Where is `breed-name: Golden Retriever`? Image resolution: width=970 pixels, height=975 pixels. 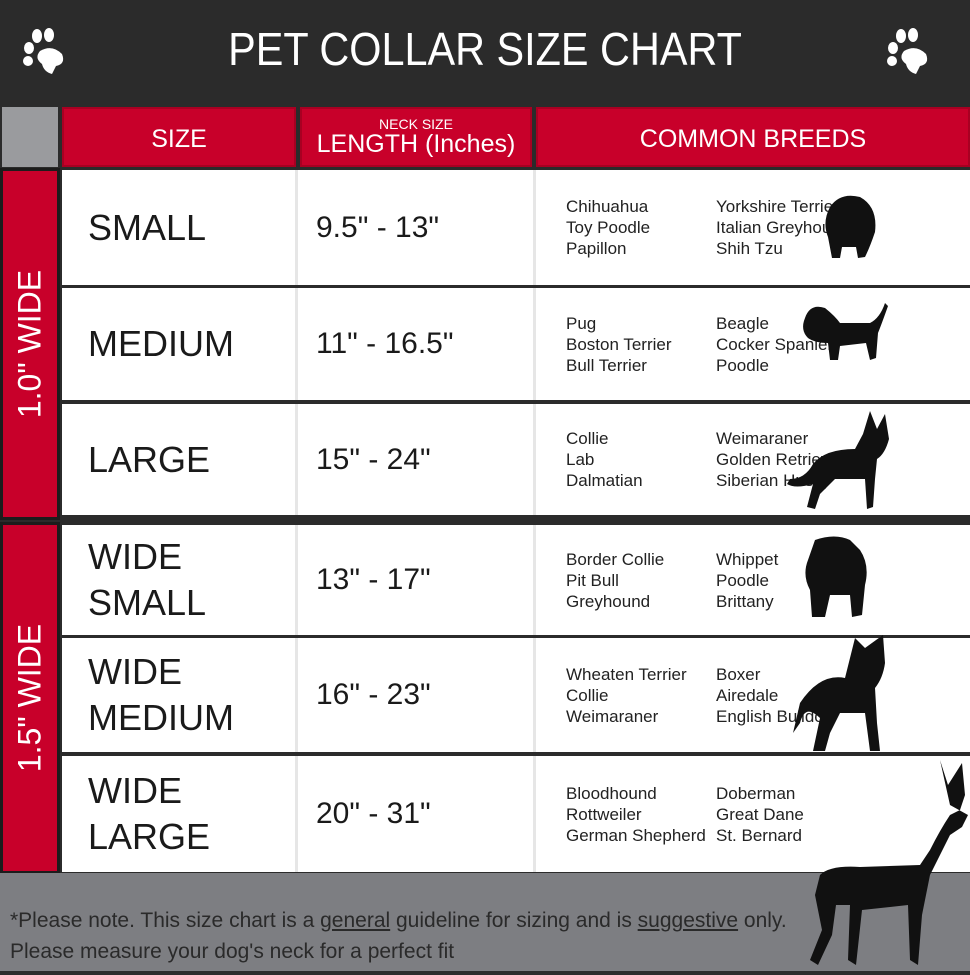
breed-name: Golden Retriever is located at coordinates (780, 459).